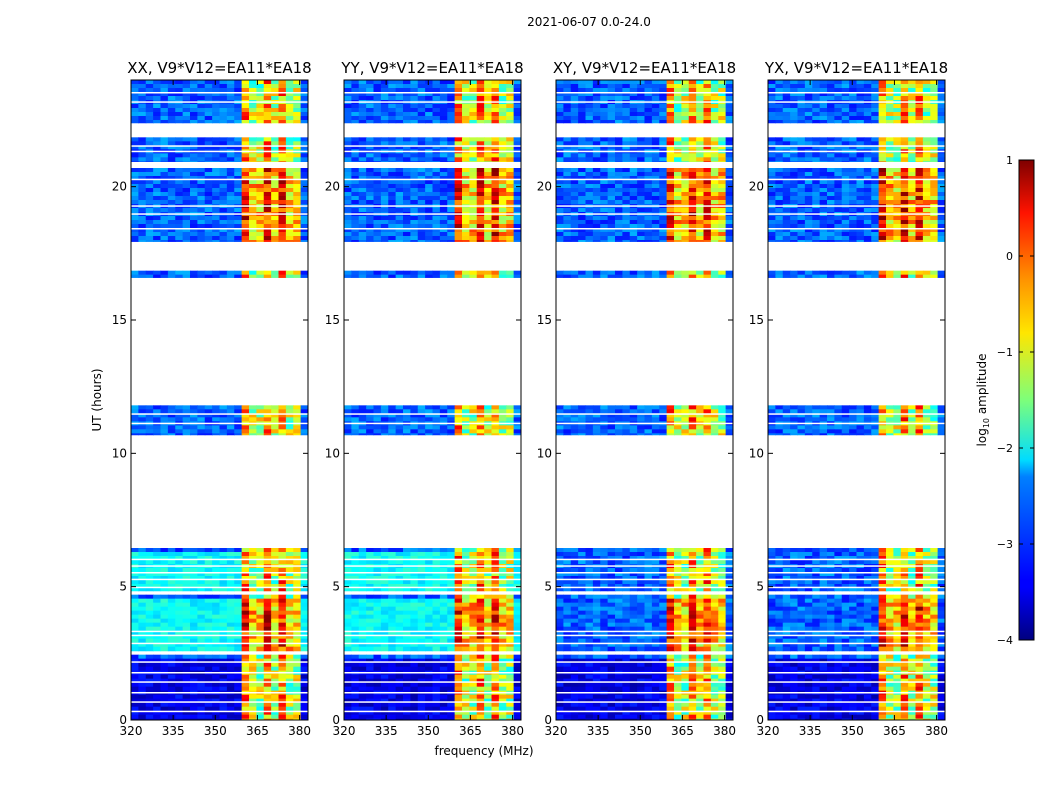 Image resolution: width=1050 pixels, height=800 pixels. I want to click on panel-title: XX, V9*V12=EA11*EA18, so click(219, 68).